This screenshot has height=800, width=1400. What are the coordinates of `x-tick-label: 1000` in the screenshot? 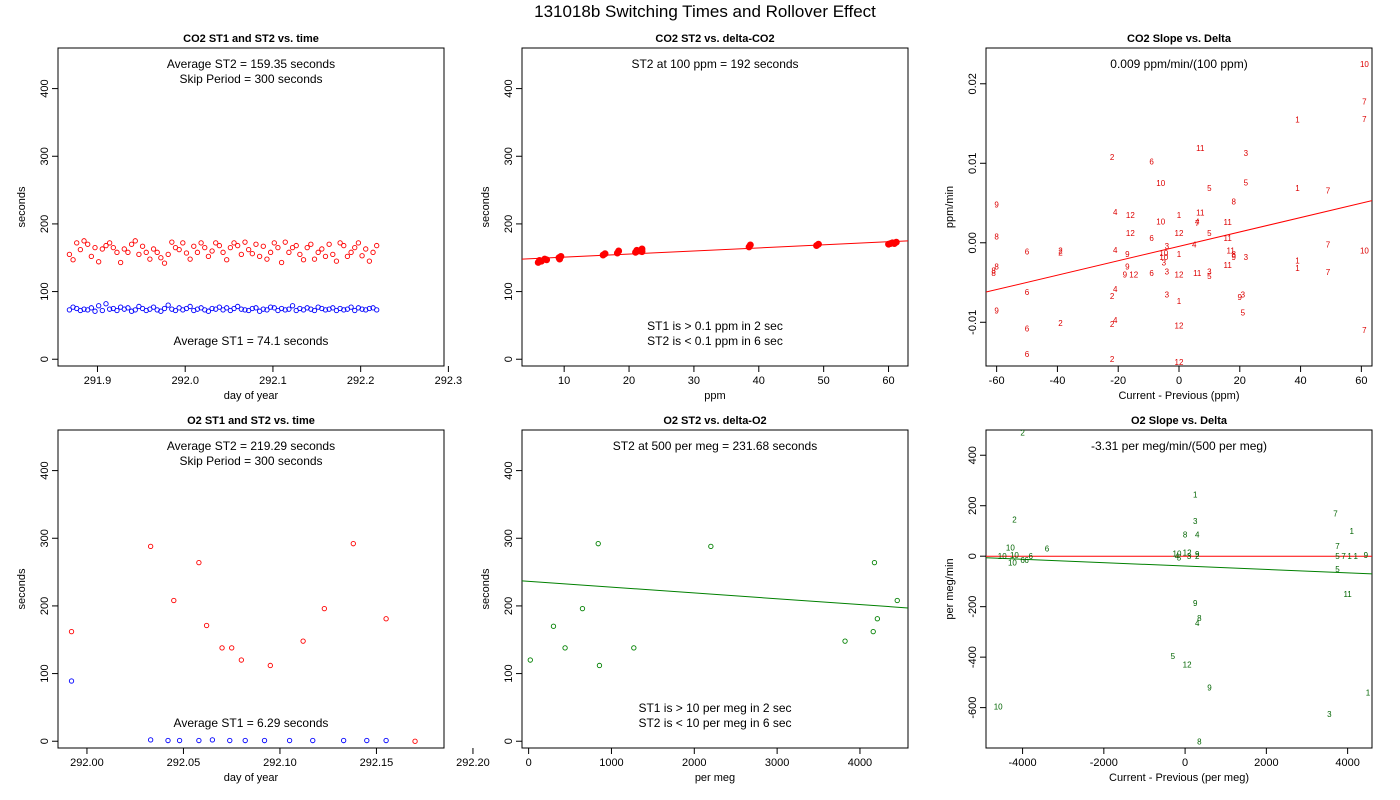 It's located at (611, 763).